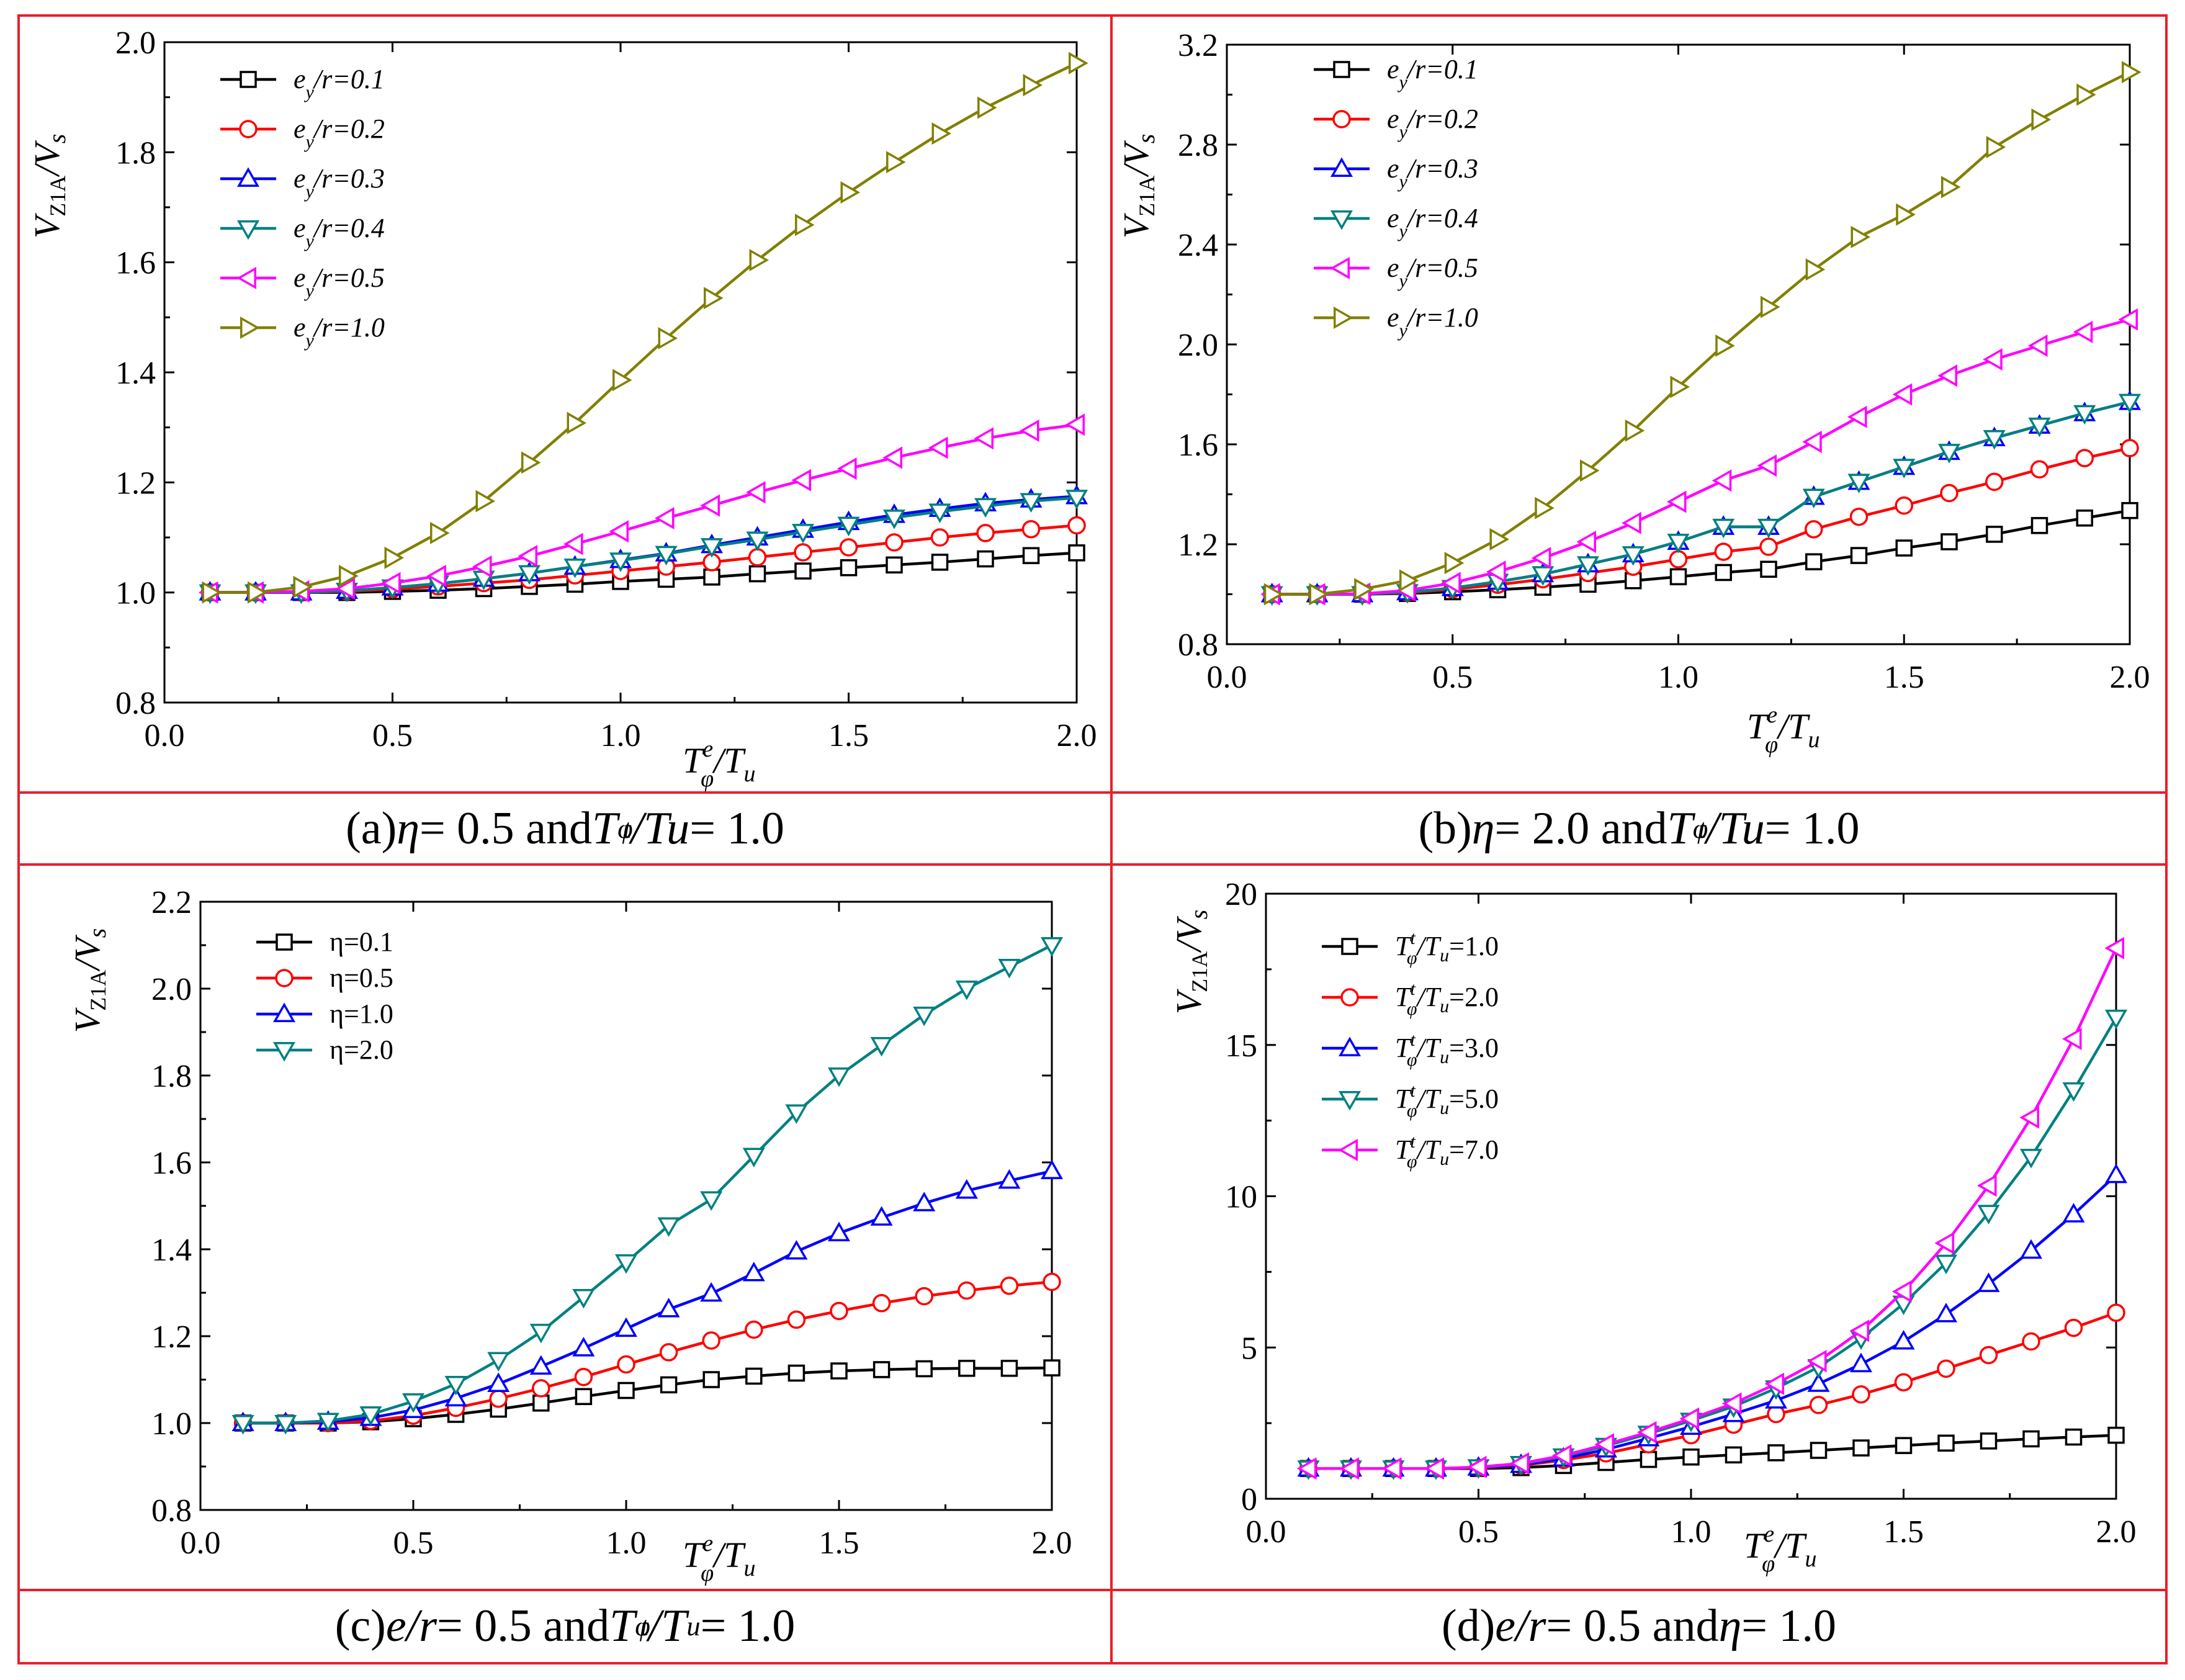 This screenshot has width=2185, height=1680. Describe the element at coordinates (625, 828) in the screenshot. I see `caption-a-sub: φ` at that location.